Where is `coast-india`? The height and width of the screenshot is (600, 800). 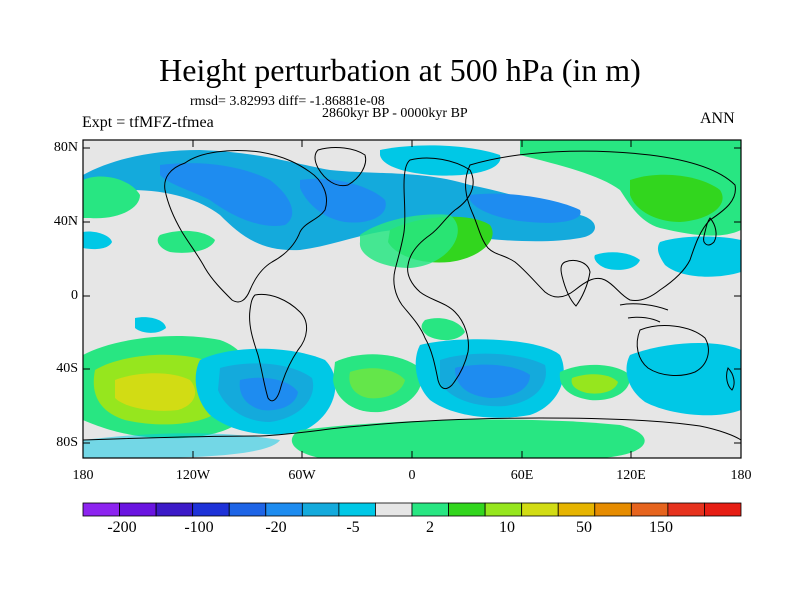 coast-india is located at coordinates (575, 283).